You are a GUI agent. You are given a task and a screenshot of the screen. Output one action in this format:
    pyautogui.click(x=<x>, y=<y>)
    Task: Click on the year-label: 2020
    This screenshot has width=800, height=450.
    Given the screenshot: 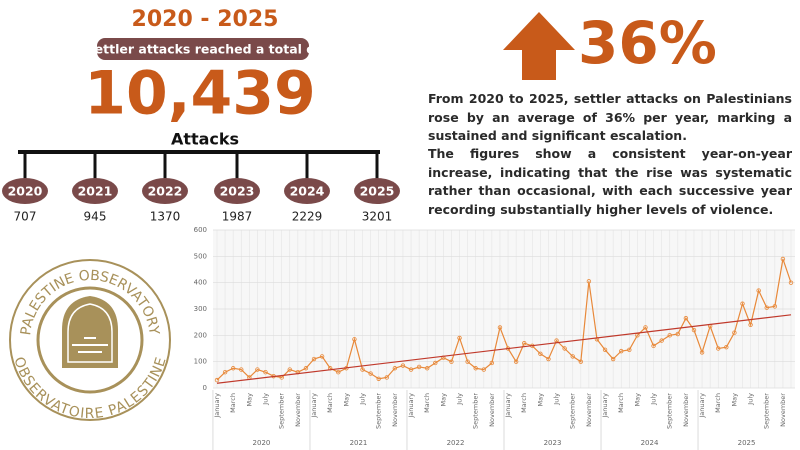 What is the action you would take?
    pyautogui.click(x=25, y=191)
    